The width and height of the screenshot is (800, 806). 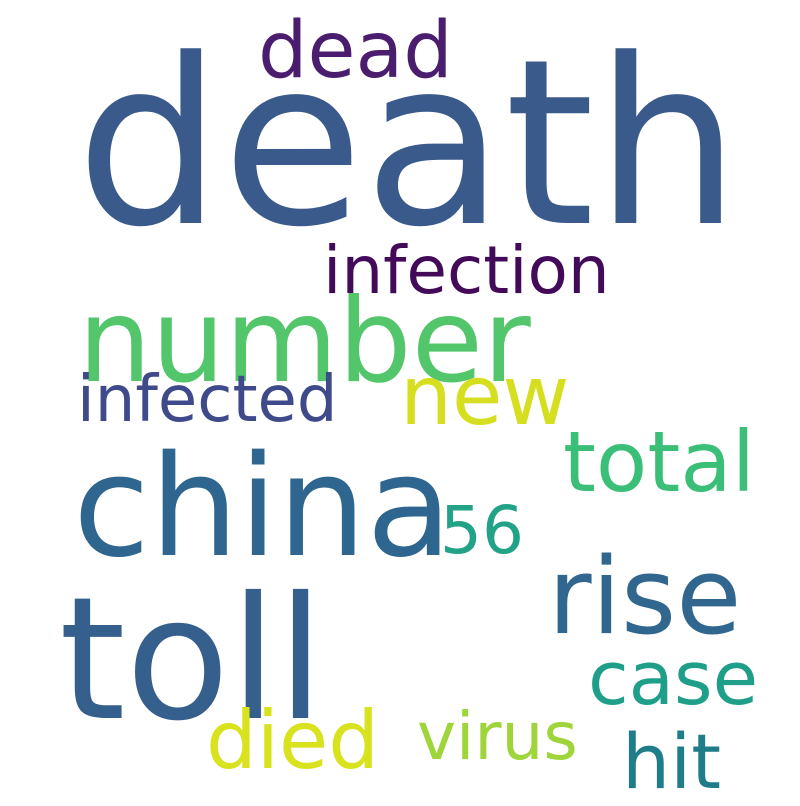 I want to click on word-hit: hit, so click(x=672, y=761).